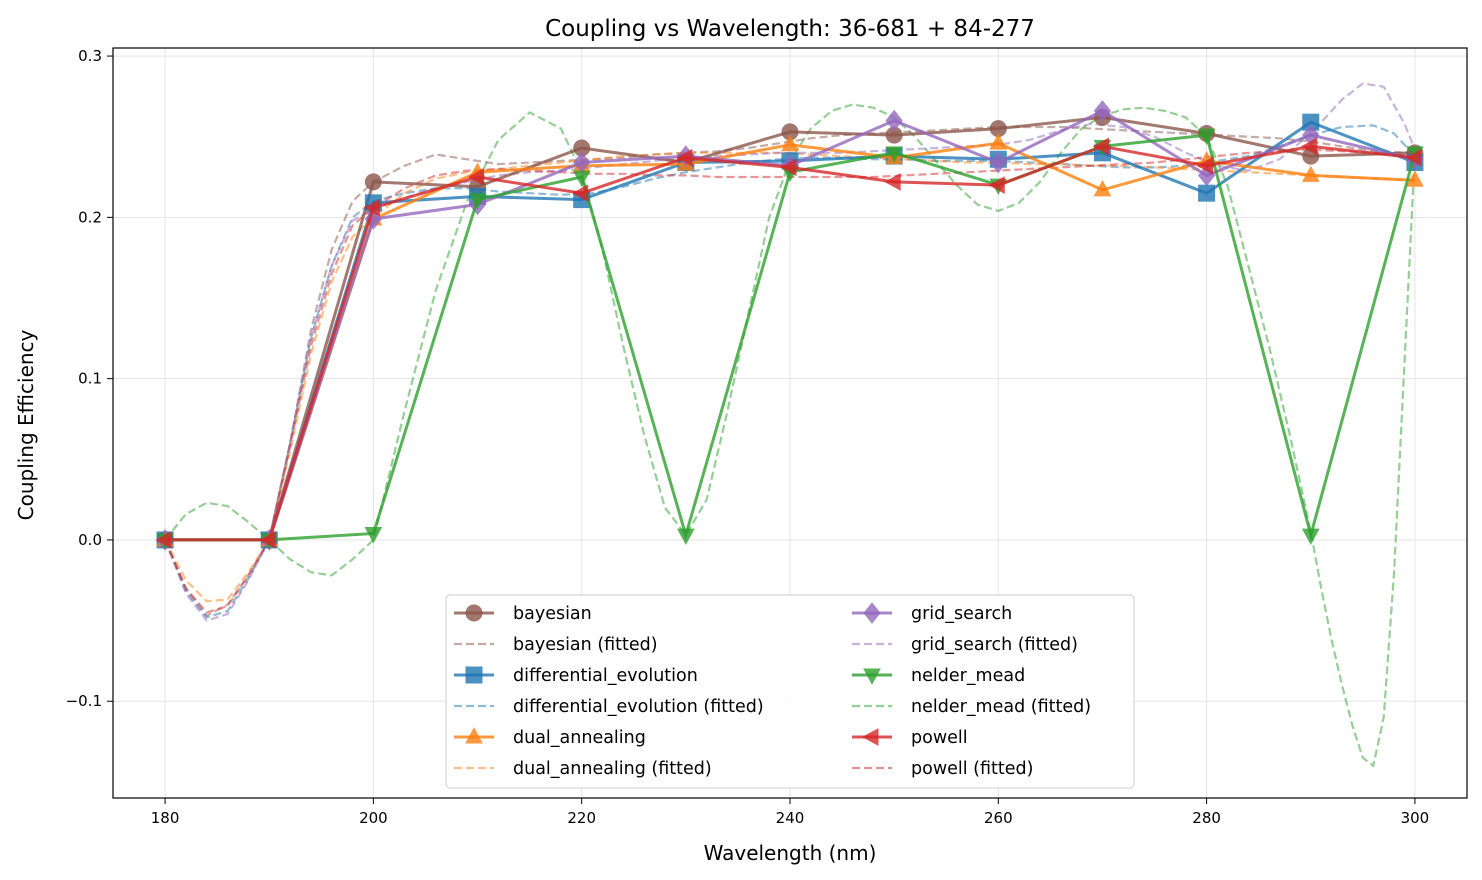 The height and width of the screenshot is (880, 1482). I want to click on legend-label: bayesian, so click(552, 614).